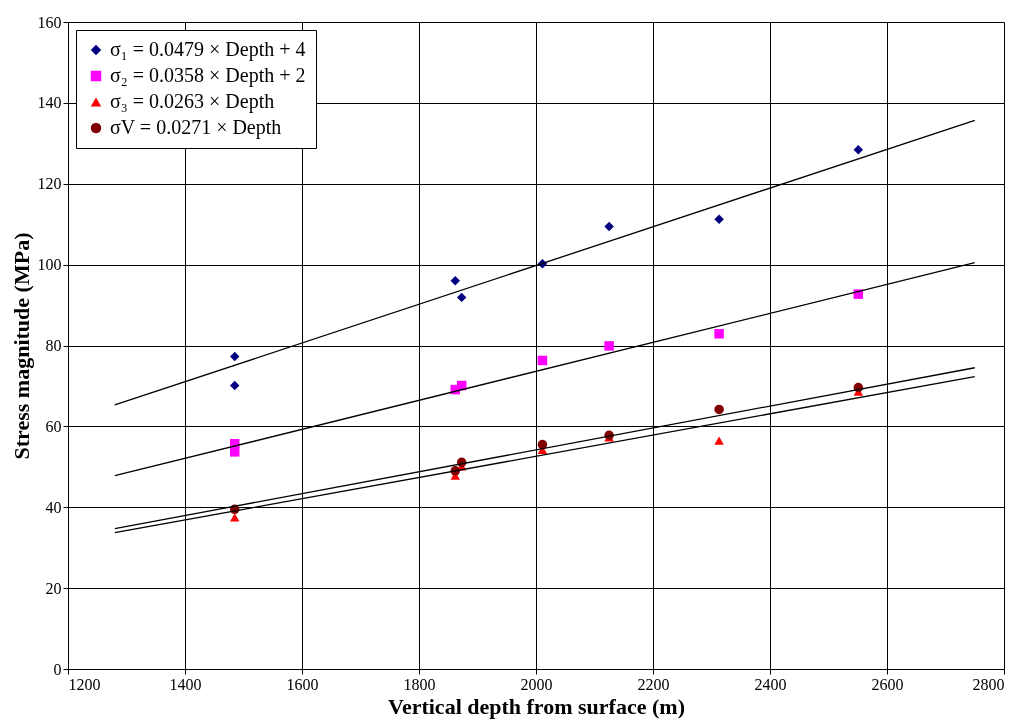 The image size is (1033, 725). Describe the element at coordinates (887, 684) in the screenshot. I see `x-tick-label: 2600` at that location.